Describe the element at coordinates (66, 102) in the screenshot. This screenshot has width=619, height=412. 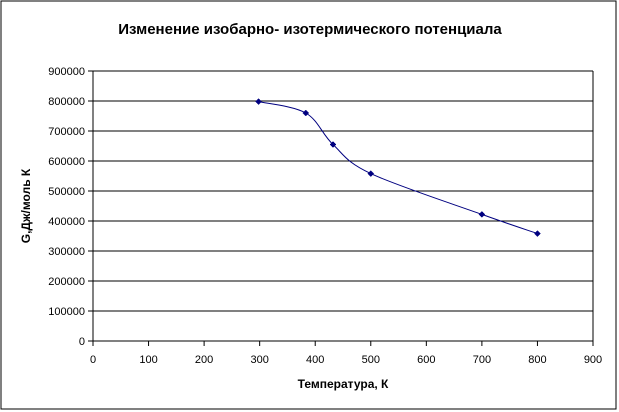
I see `y-tick-label: 800000` at that location.